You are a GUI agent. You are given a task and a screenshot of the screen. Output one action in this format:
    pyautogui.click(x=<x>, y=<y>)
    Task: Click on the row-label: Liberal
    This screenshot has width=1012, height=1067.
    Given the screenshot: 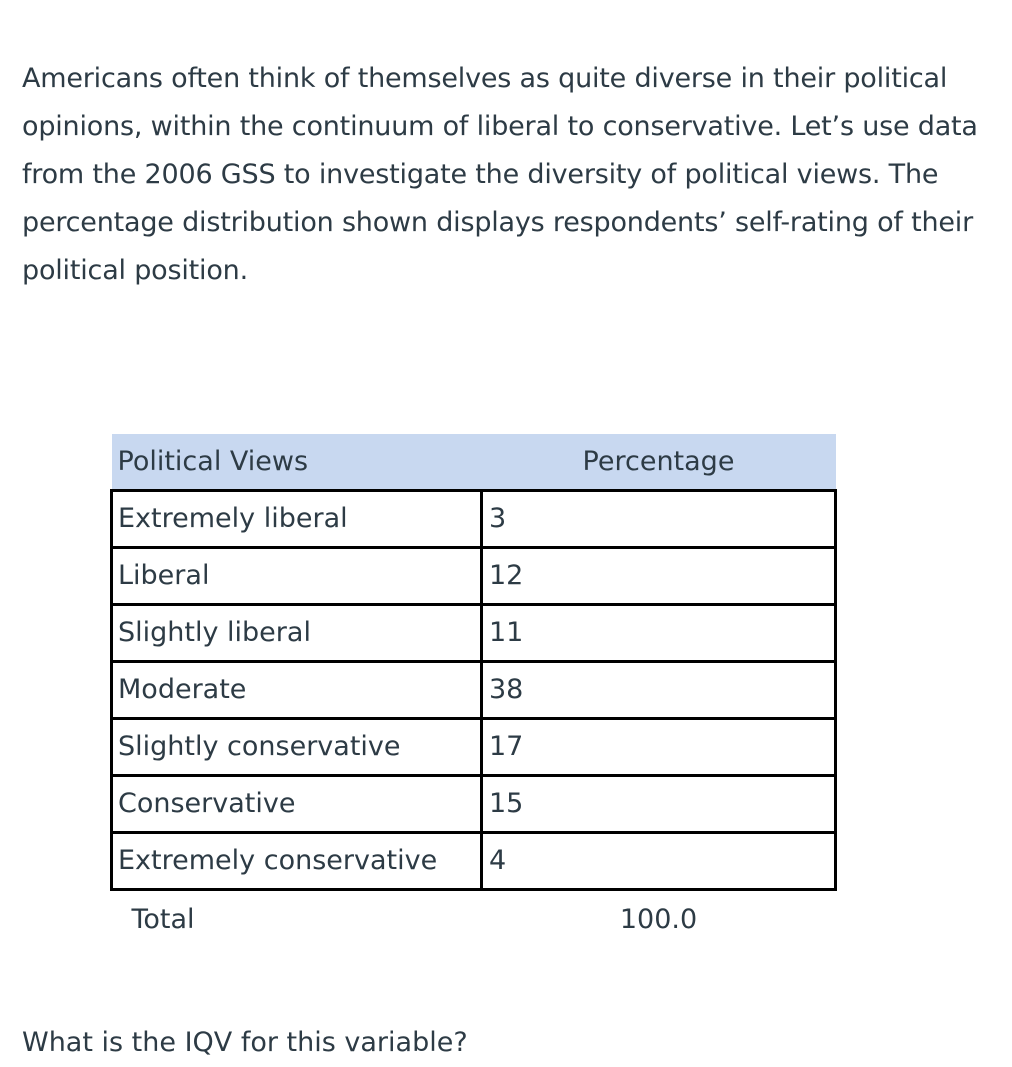 What is the action you would take?
    pyautogui.click(x=296, y=575)
    